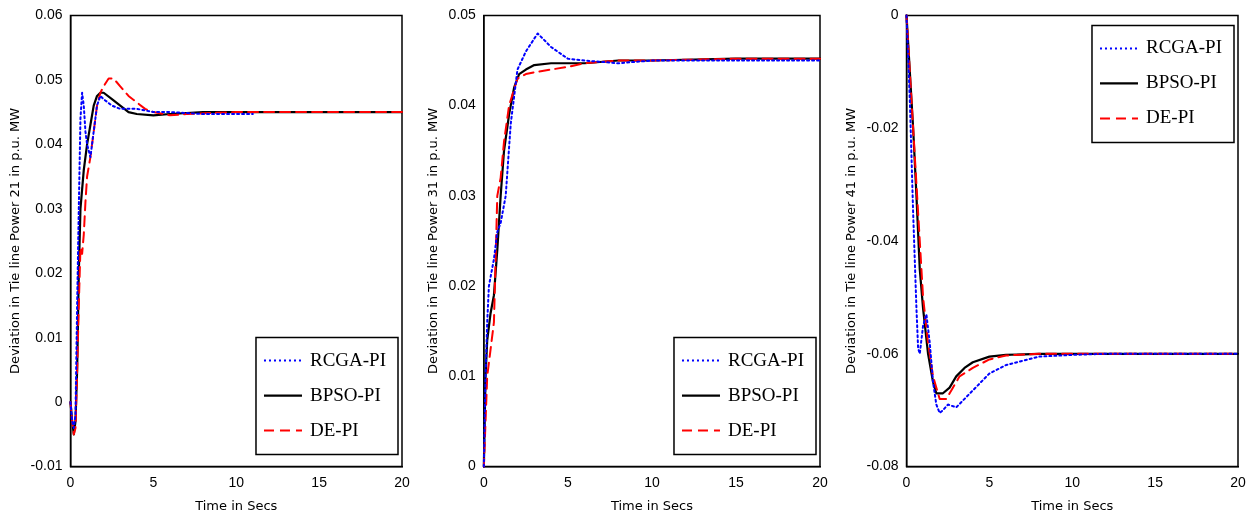 This screenshot has height=524, width=1260. What do you see at coordinates (46, 465) in the screenshot?
I see `y-tick-label: -0.01` at bounding box center [46, 465].